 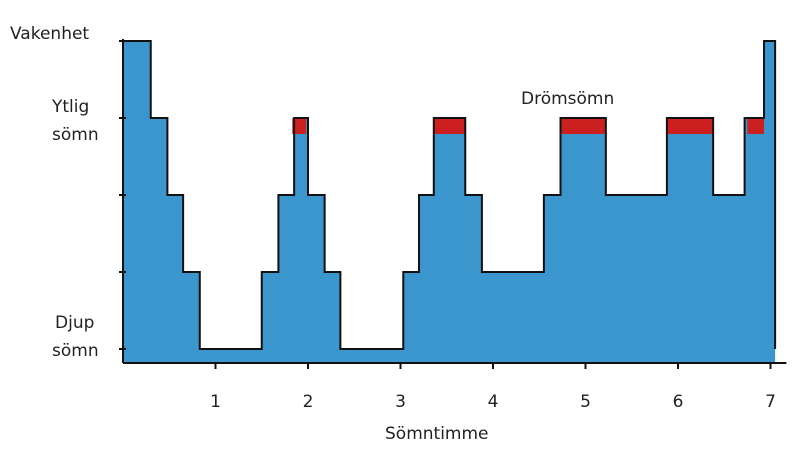 I want to click on y-label-deep-line2: sömn, so click(x=75, y=351).